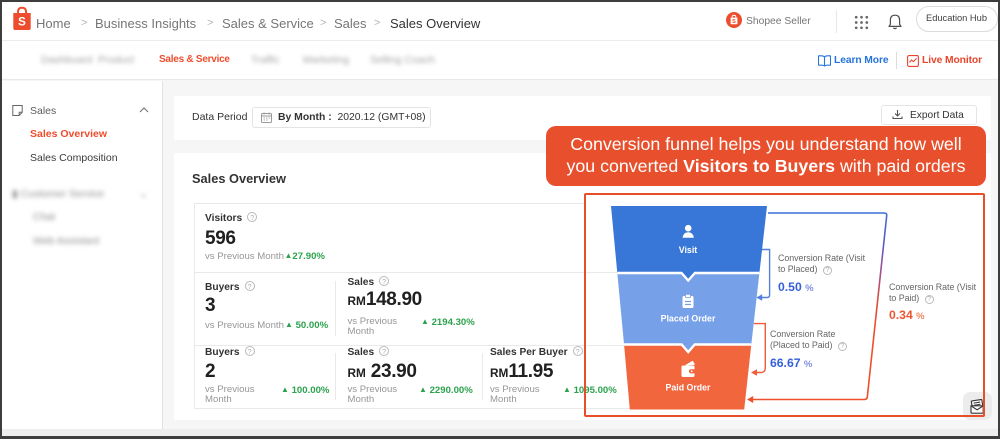 The image size is (1000, 439). Describe the element at coordinates (689, 388) in the screenshot. I see `svg-text: Paid Order` at that location.